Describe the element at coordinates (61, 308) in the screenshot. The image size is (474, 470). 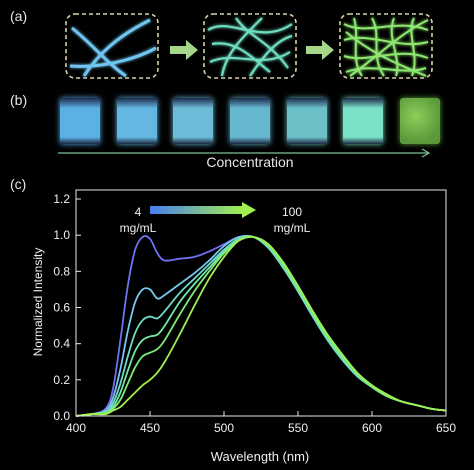
I see `y-tick-label: 0.6` at that location.